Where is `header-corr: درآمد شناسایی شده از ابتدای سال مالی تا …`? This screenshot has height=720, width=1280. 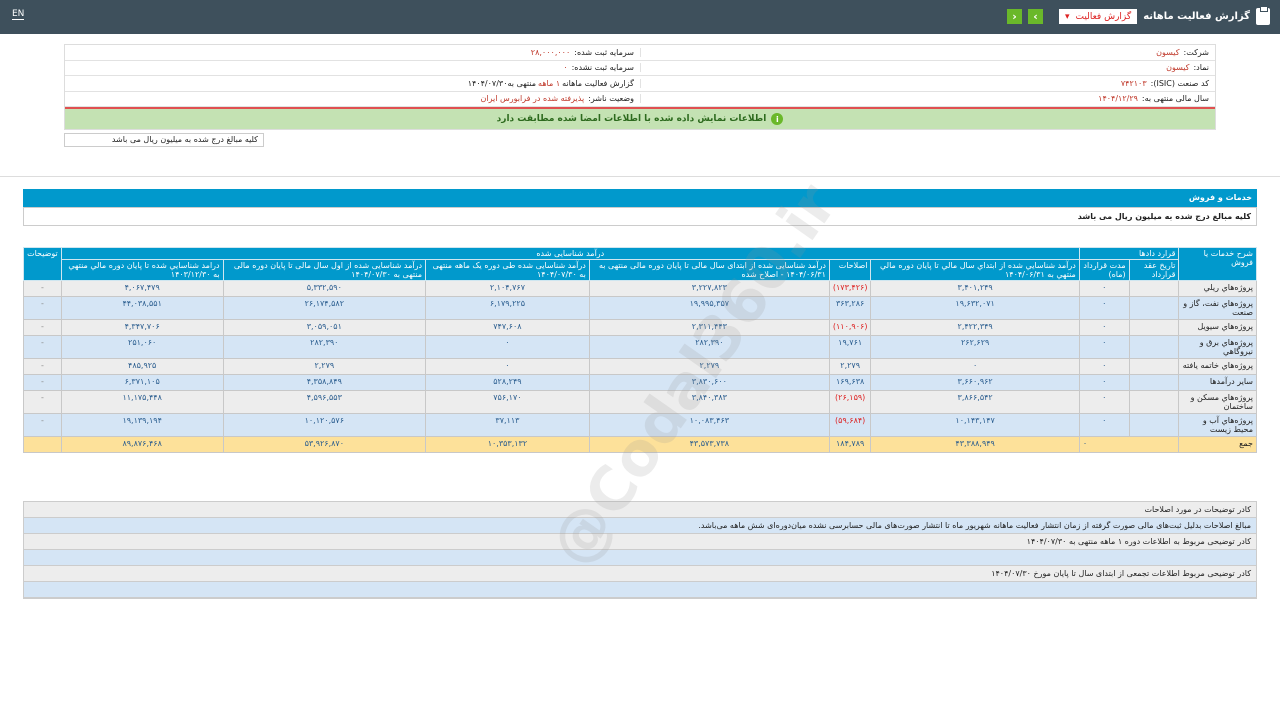 header-corr: درآمد شناسایی شده از ابتدای سال مالی تا … is located at coordinates (709, 270).